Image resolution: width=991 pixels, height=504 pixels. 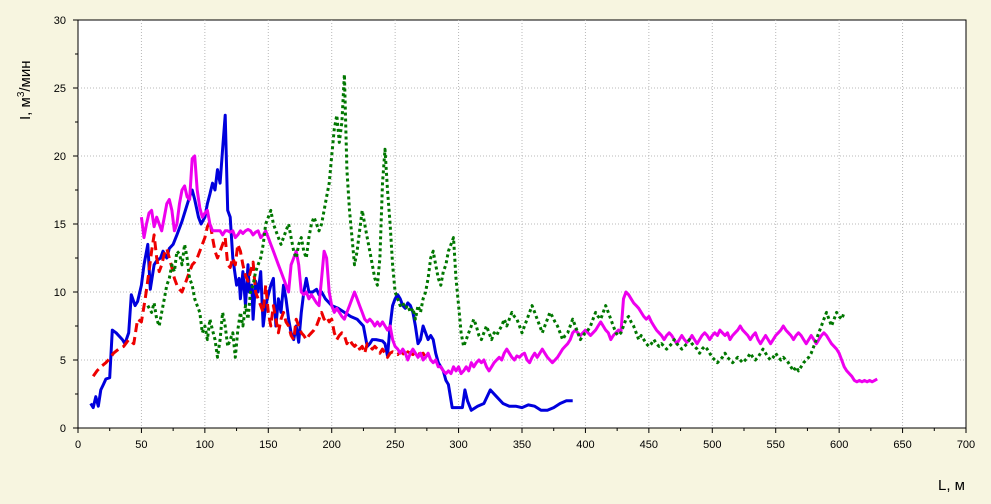 I want to click on x-tick-label: 500, so click(x=712, y=445).